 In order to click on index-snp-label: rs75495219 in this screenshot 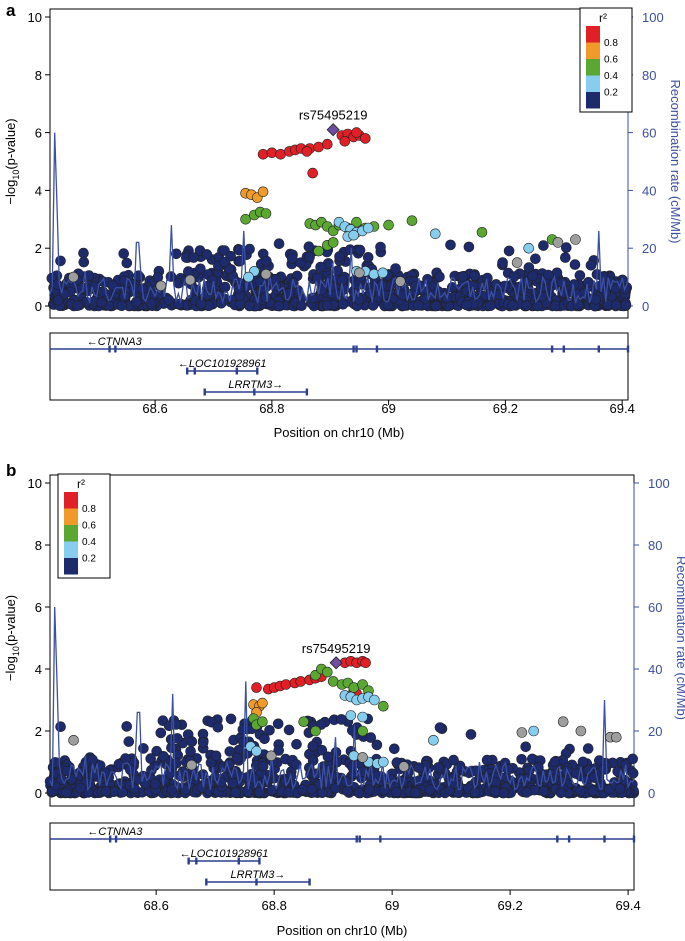, I will do `click(333, 115)`.